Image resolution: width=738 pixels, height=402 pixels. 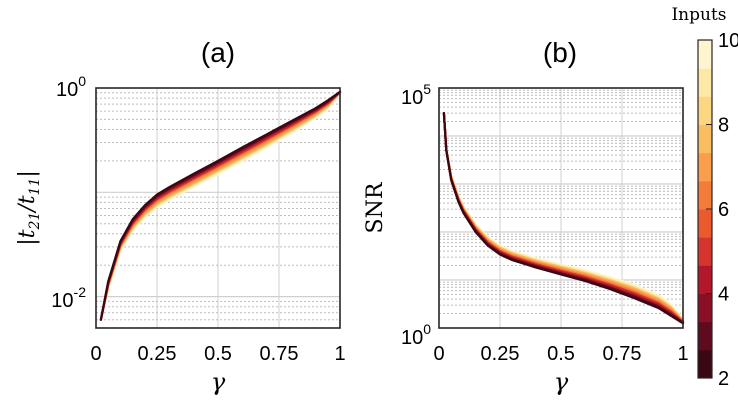 I want to click on colorbar-title: Inputs, so click(x=698, y=15).